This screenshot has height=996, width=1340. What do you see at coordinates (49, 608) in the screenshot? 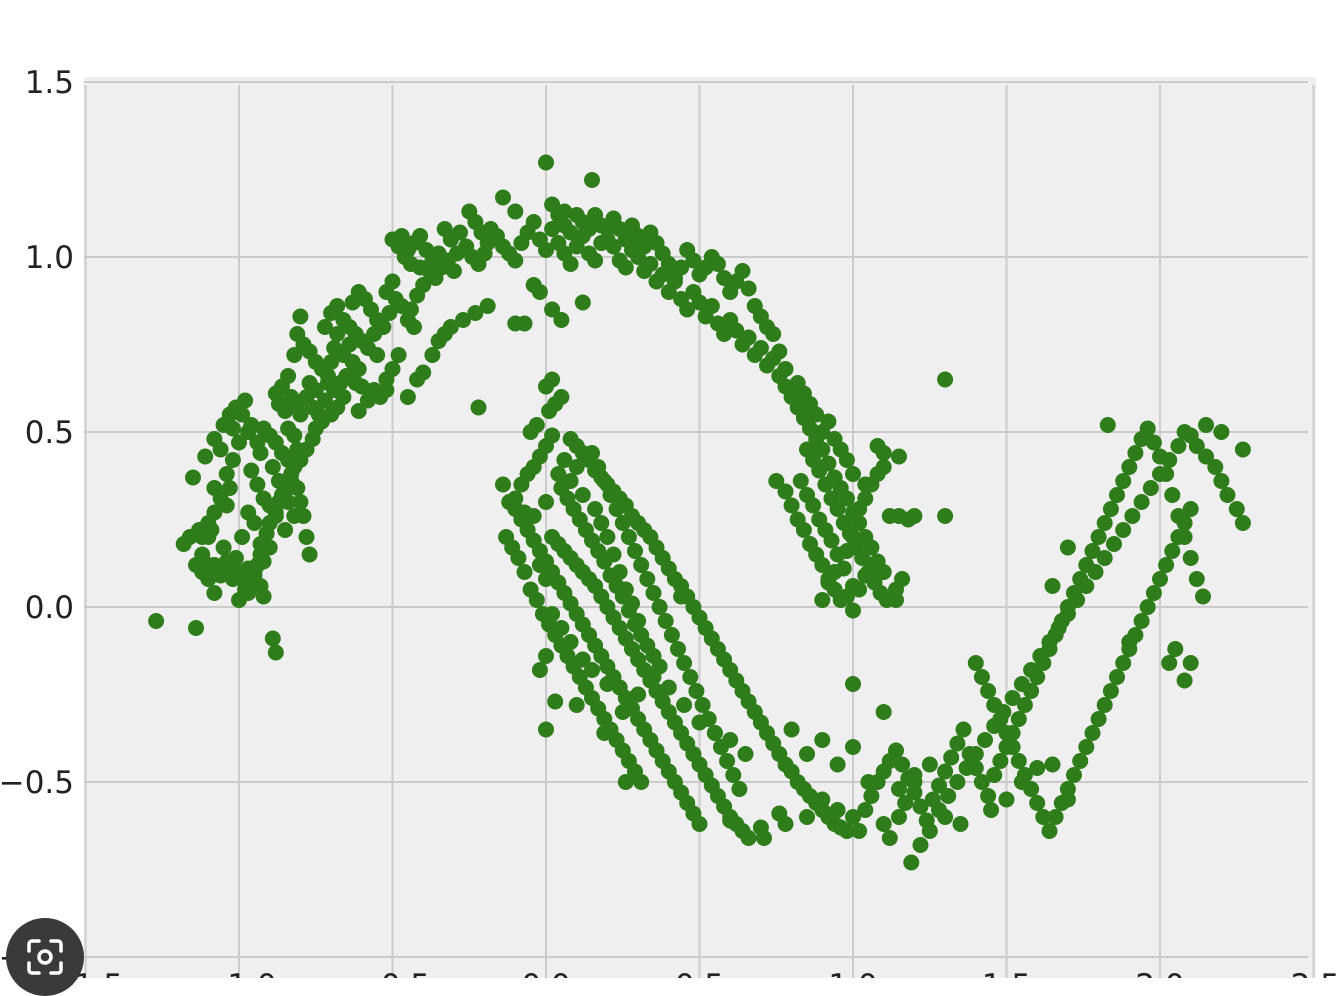
I see `y-tick-label: 0.0` at bounding box center [49, 608].